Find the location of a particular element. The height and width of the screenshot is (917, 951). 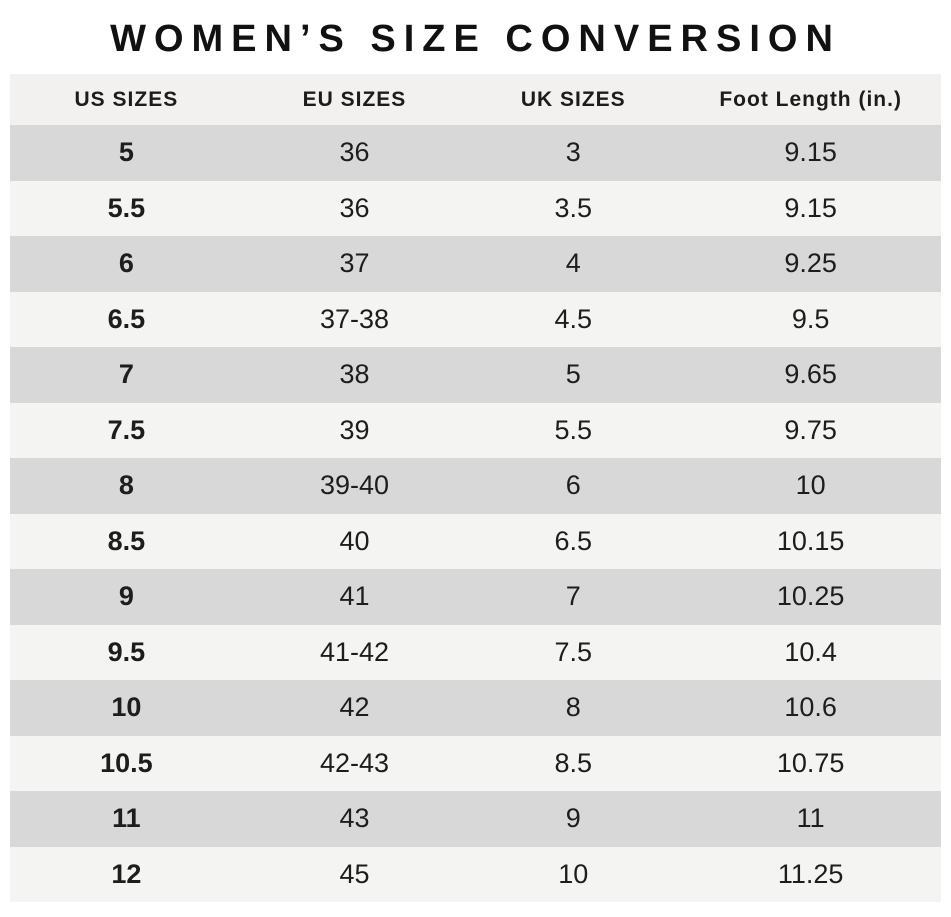

column-header-uk-sizes: UK SIZES is located at coordinates (573, 99).